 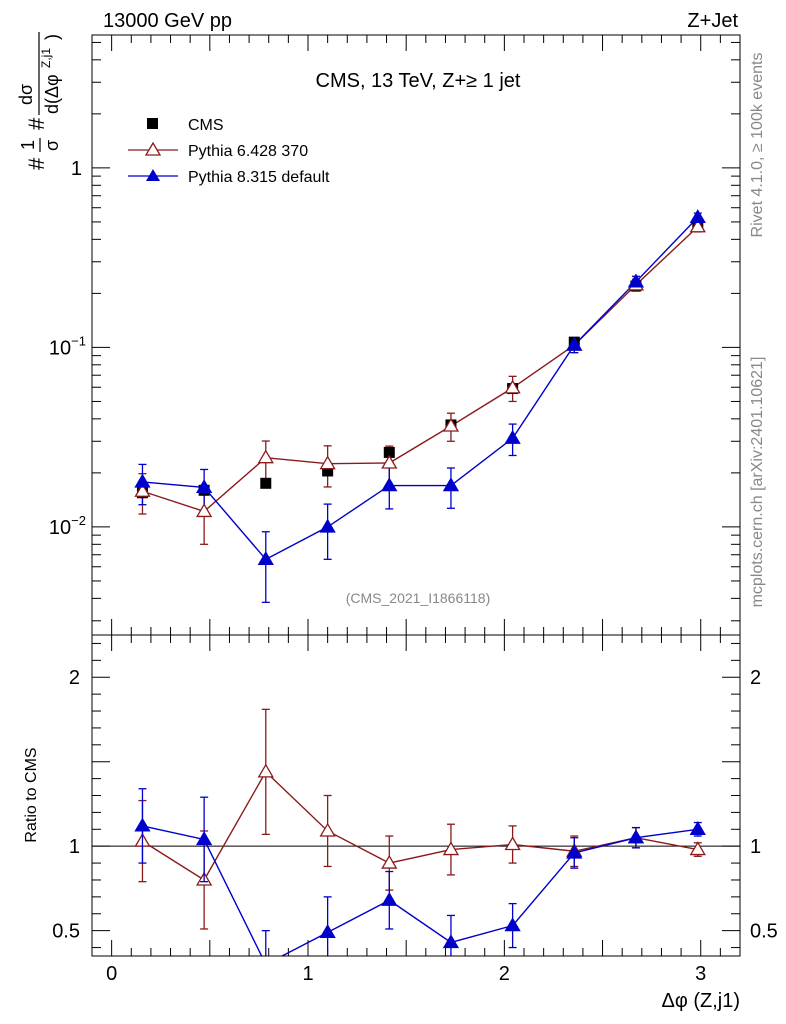 What do you see at coordinates (420, 890) in the screenshot?
I see `ratio-line-py8` at bounding box center [420, 890].